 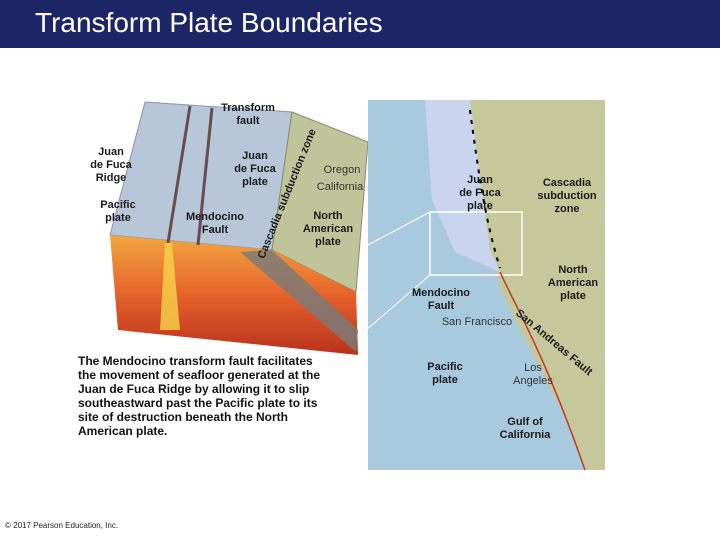 I want to click on label: subduction, so click(x=567, y=196).